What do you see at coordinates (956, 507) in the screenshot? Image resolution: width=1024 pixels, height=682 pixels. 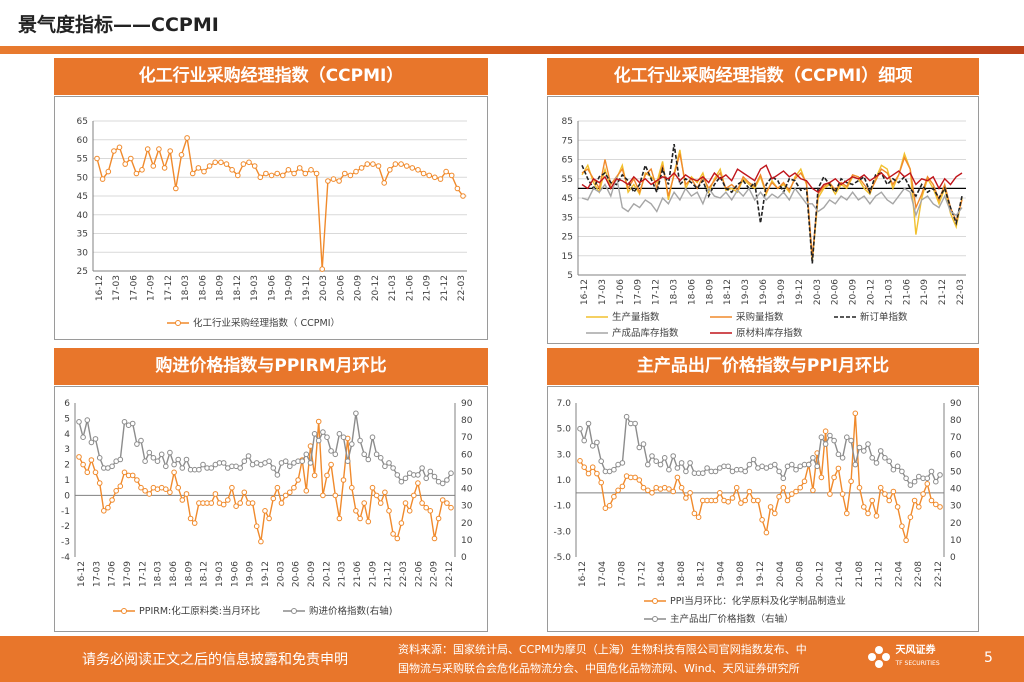 I see `y2-tick-label: 30` at bounding box center [956, 507].